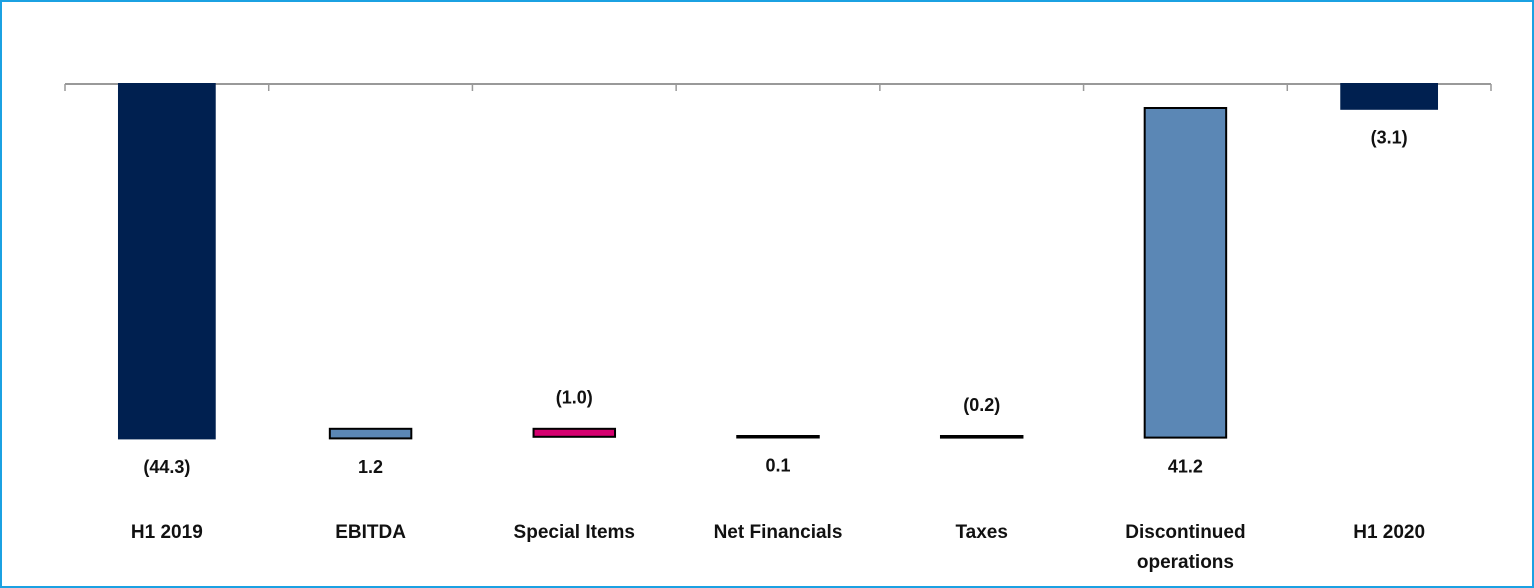 This screenshot has width=1534, height=588. What do you see at coordinates (166, 532) in the screenshot?
I see `category-label: H1 2019` at bounding box center [166, 532].